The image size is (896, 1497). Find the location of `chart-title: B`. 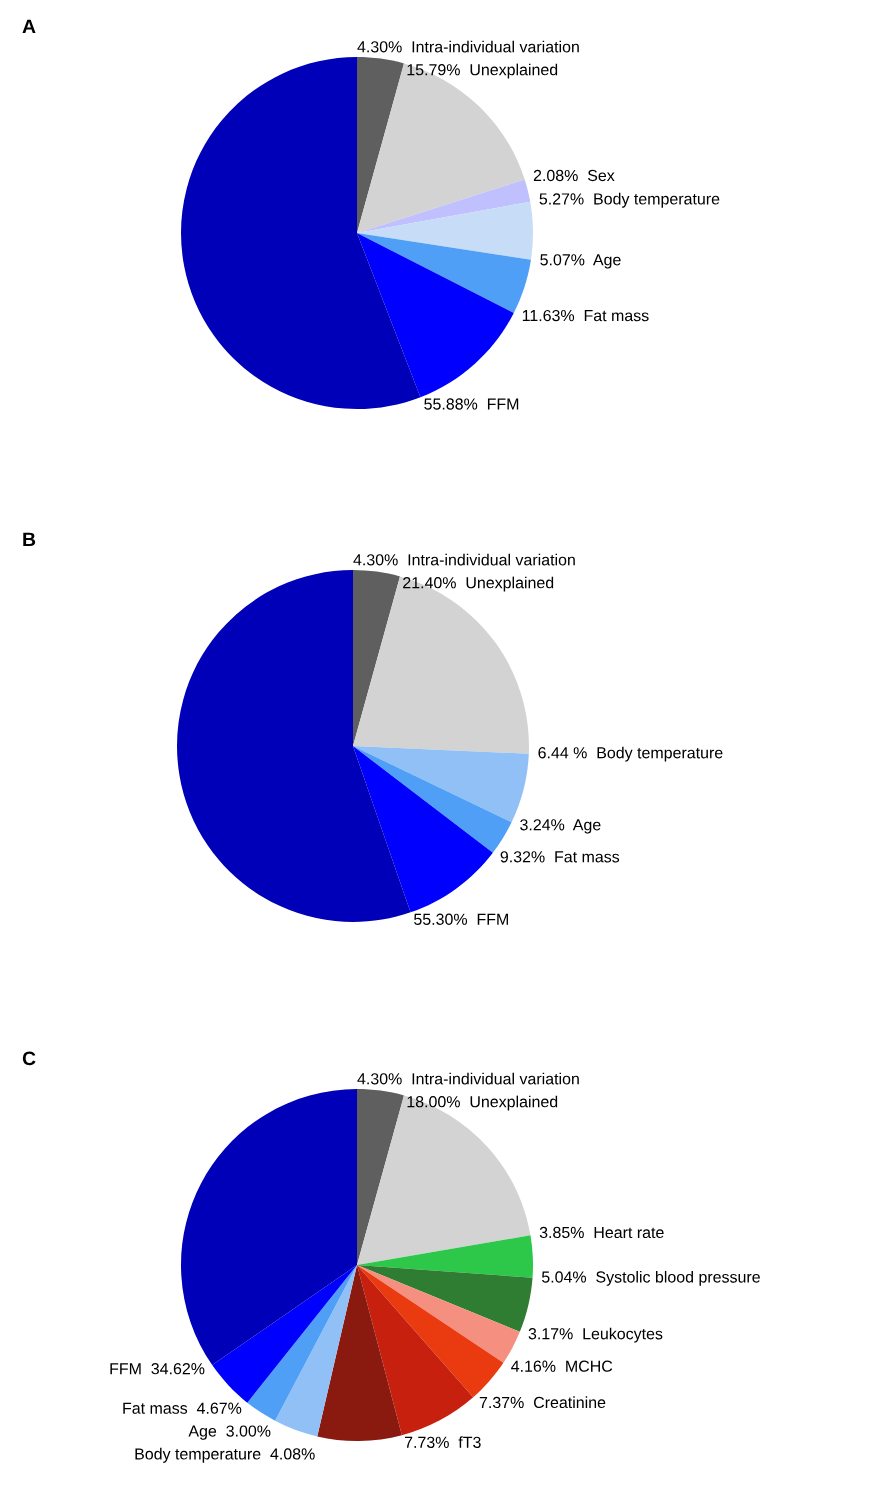

chart-title: B is located at coordinates (29, 539).